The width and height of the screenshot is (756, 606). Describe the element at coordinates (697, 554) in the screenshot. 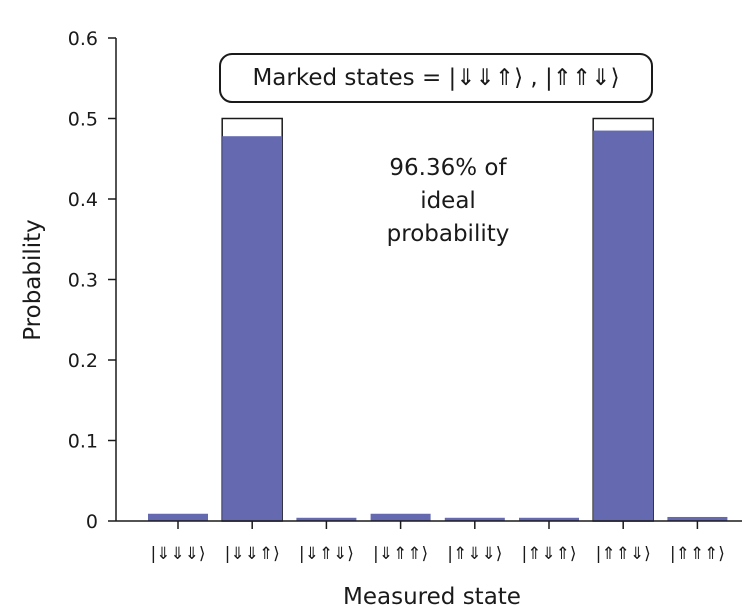

I see `x-tick-label: |⇑⇑⇑⟩` at that location.